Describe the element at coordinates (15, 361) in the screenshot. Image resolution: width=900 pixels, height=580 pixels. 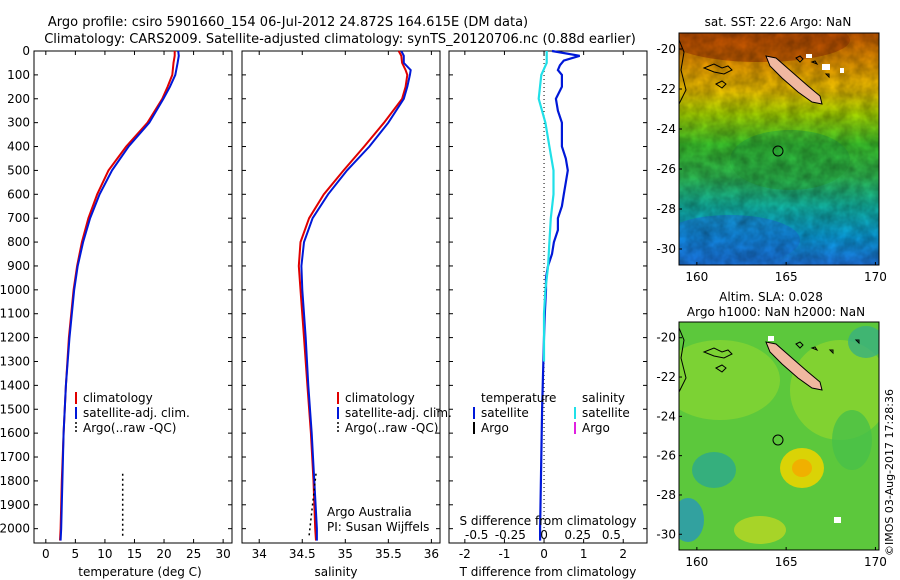
I see `depth-tick-label: 1300` at that location.